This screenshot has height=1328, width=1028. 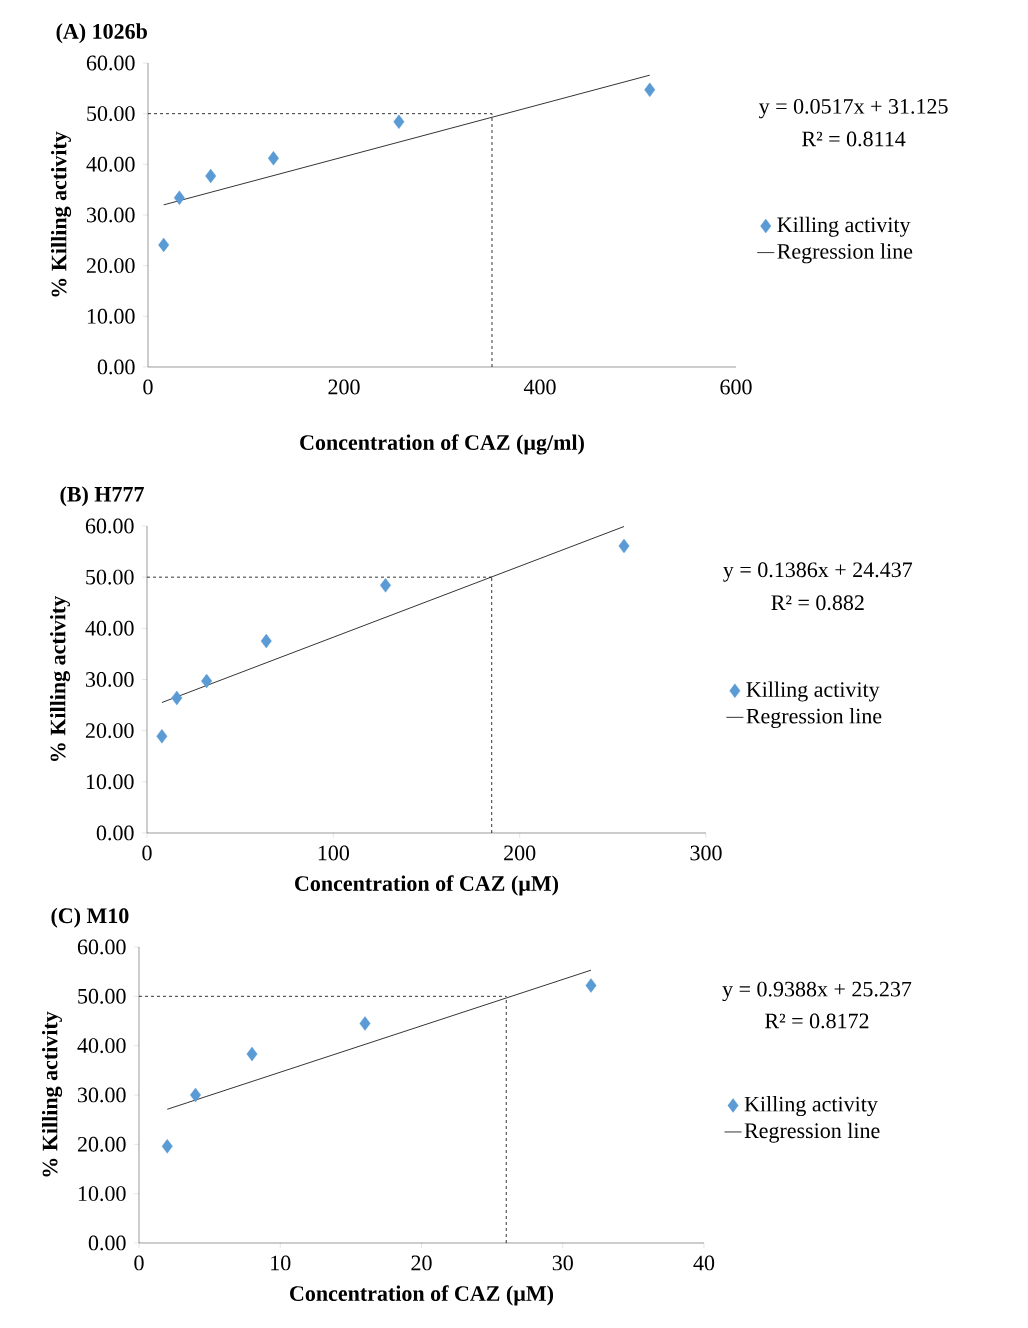 What do you see at coordinates (281, 1263) in the screenshot?
I see `x-tick-label: 10` at bounding box center [281, 1263].